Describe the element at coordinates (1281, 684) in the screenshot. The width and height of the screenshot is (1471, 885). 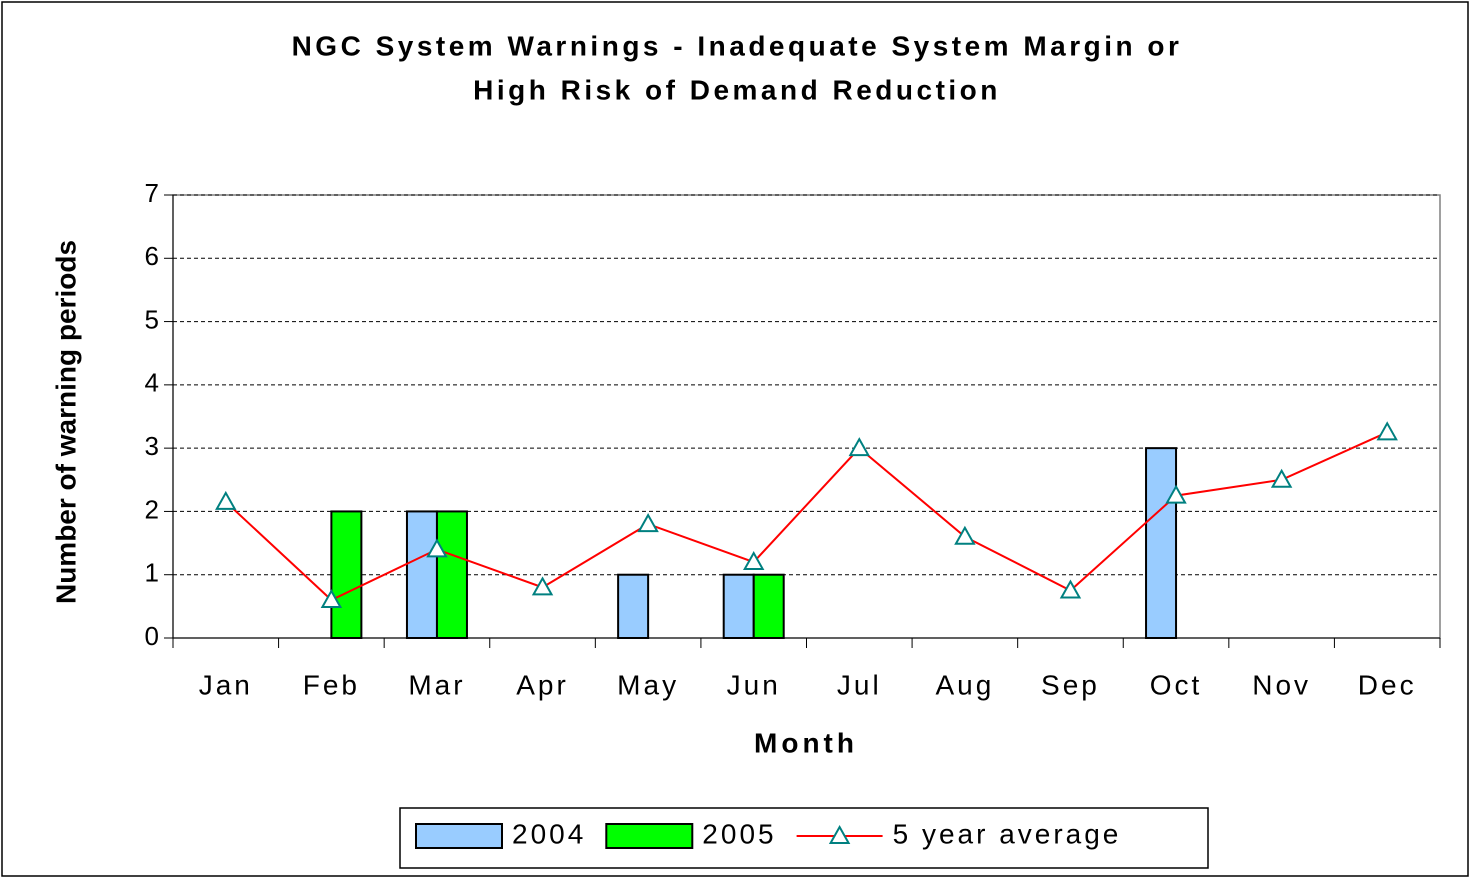
I see `x-tick-label: Nov` at that location.